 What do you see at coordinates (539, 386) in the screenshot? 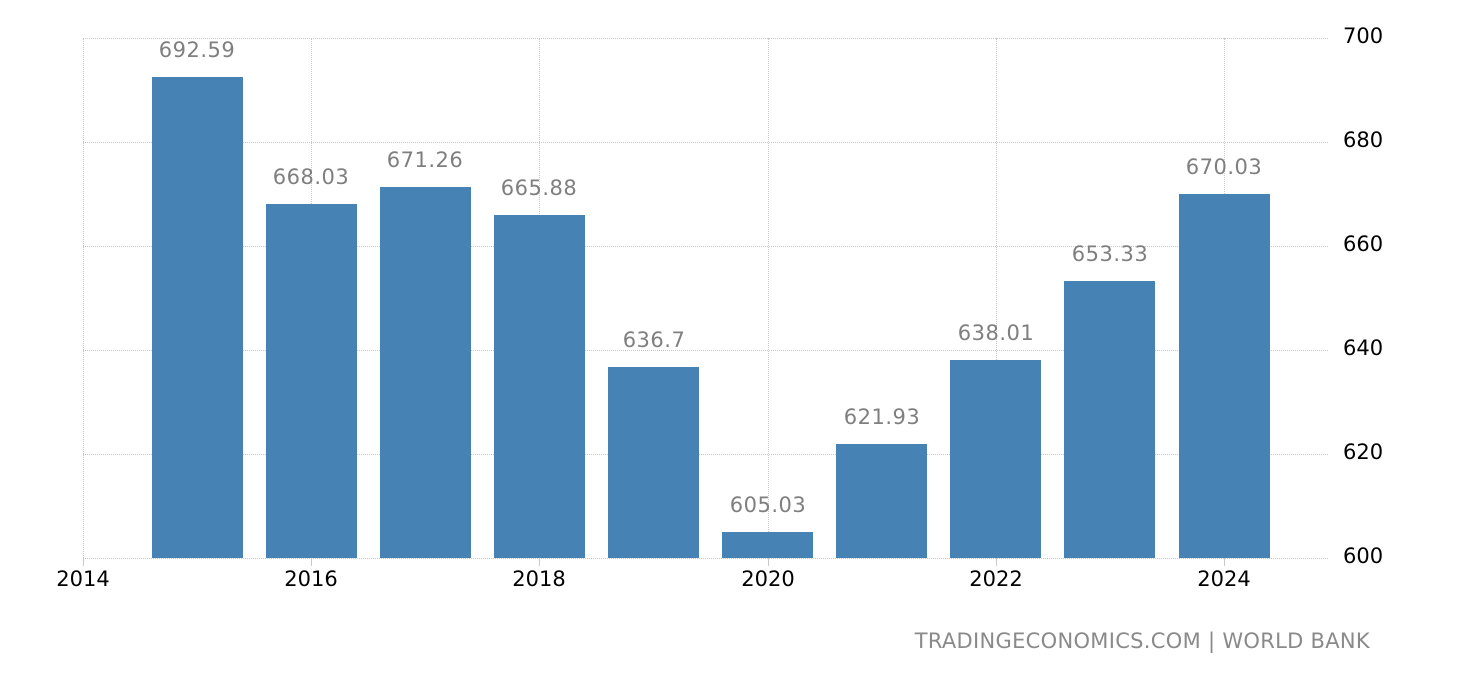
I see `bar-2018` at bounding box center [539, 386].